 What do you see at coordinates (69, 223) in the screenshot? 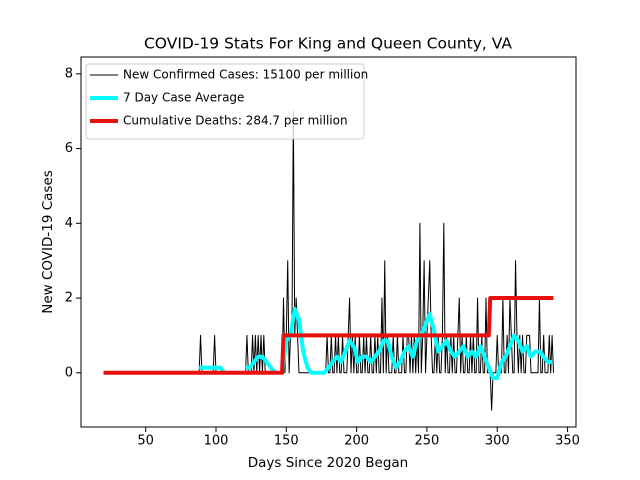
I see `y-tick-label: 4` at bounding box center [69, 223].